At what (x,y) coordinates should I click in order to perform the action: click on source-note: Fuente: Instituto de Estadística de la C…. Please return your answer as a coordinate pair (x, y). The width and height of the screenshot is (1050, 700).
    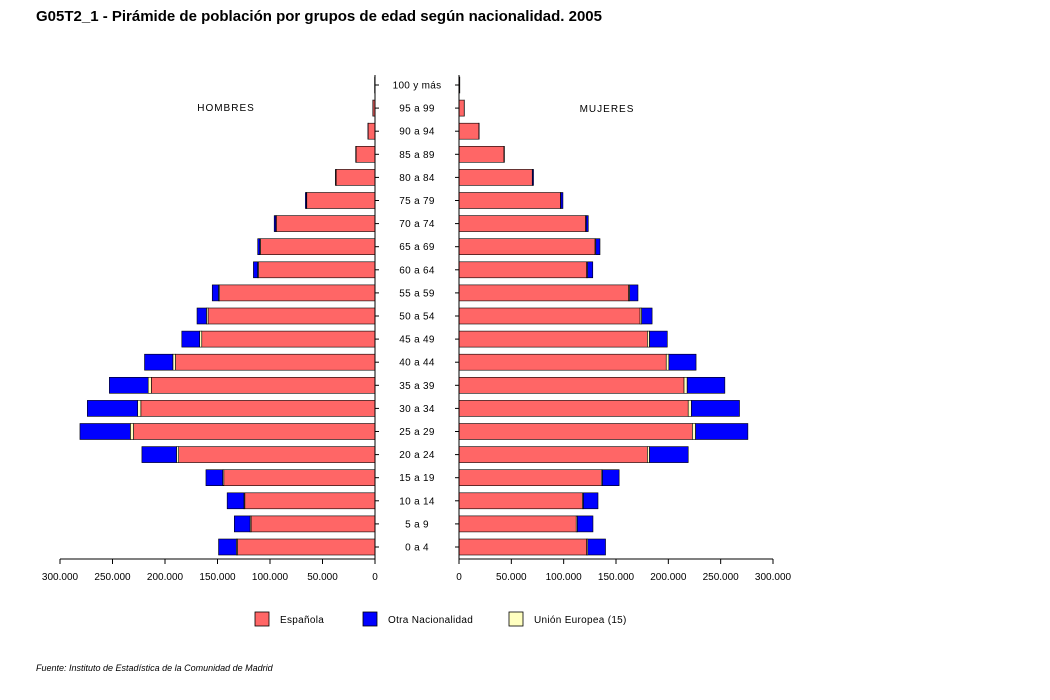
    Looking at the image, I should click on (154, 668).